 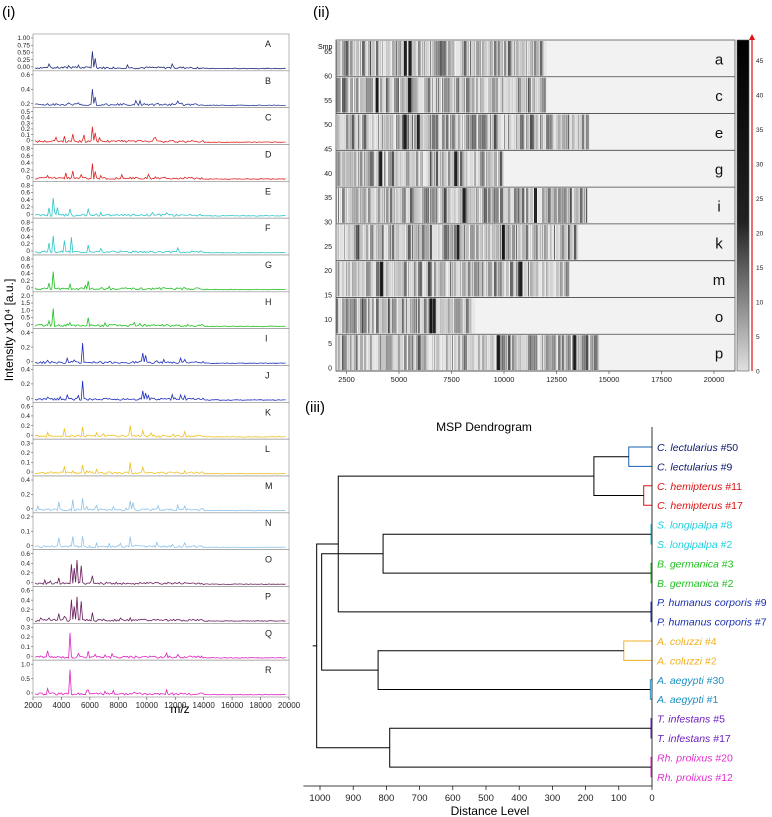 I want to click on colorbar-tick-label: 45, so click(x=760, y=61).